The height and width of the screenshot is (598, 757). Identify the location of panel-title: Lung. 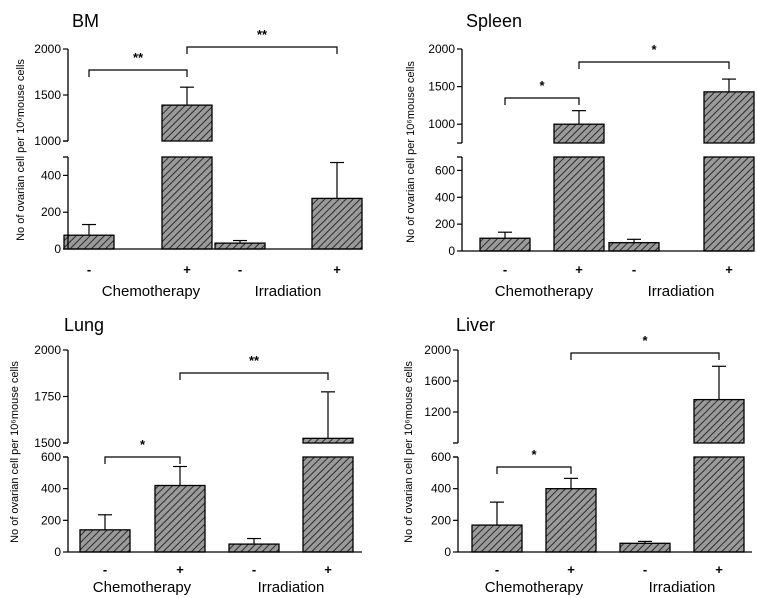
(84, 325).